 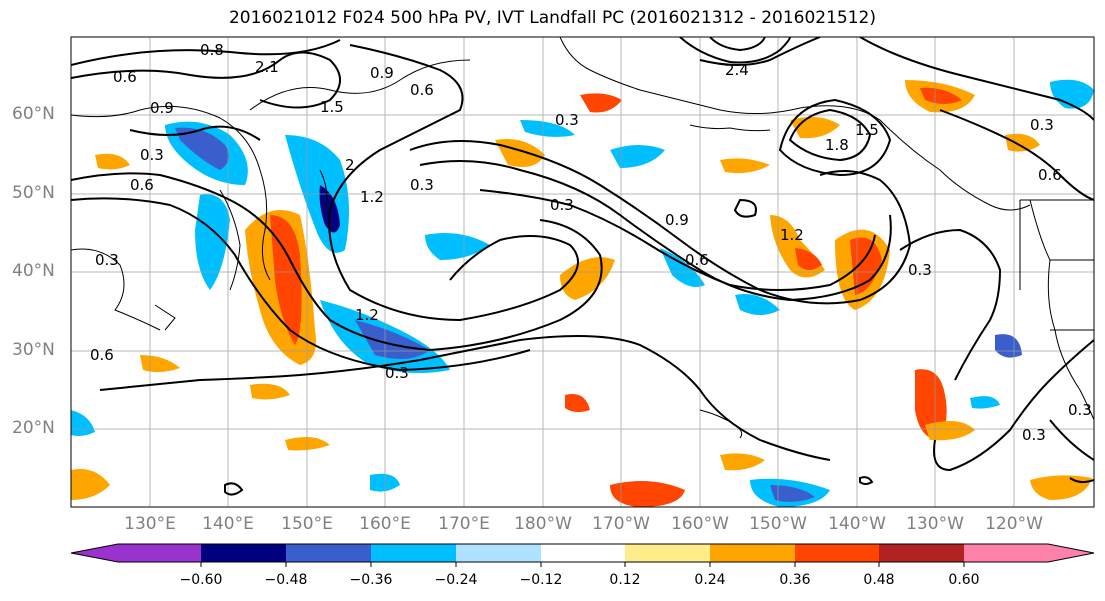 What do you see at coordinates (33, 350) in the screenshot?
I see `lat-label-30n: 30°N` at bounding box center [33, 350].